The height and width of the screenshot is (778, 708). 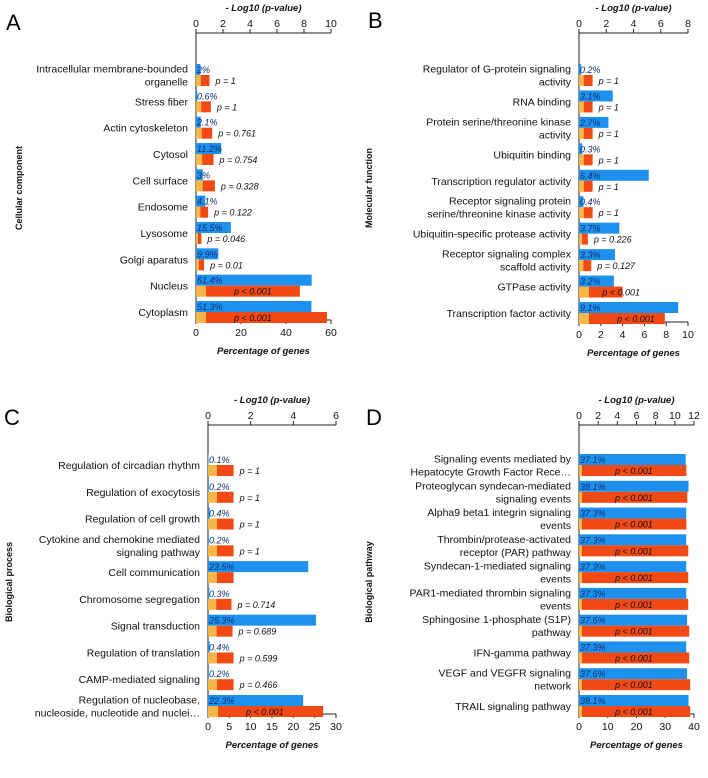 I want to click on p-value-label: p = 0.714, so click(x=255, y=605).